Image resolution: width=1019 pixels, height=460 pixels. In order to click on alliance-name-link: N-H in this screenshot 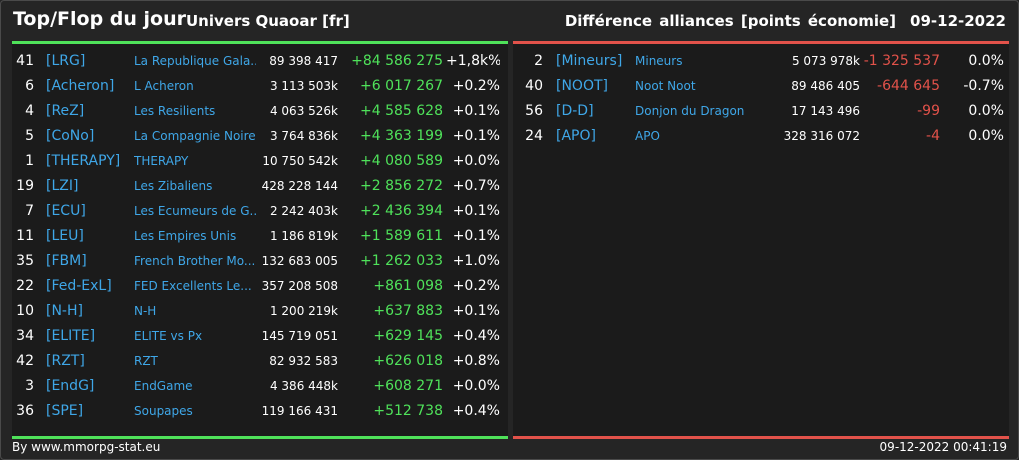, I will do `click(145, 311)`.